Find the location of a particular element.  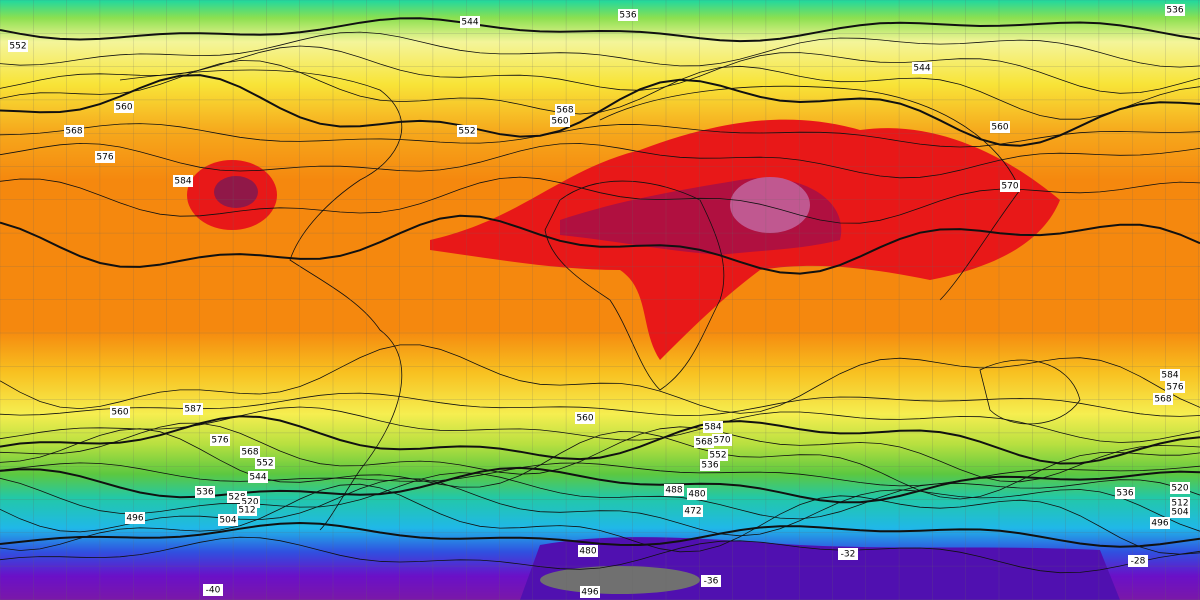

contour-label: 528 is located at coordinates (236, 498).